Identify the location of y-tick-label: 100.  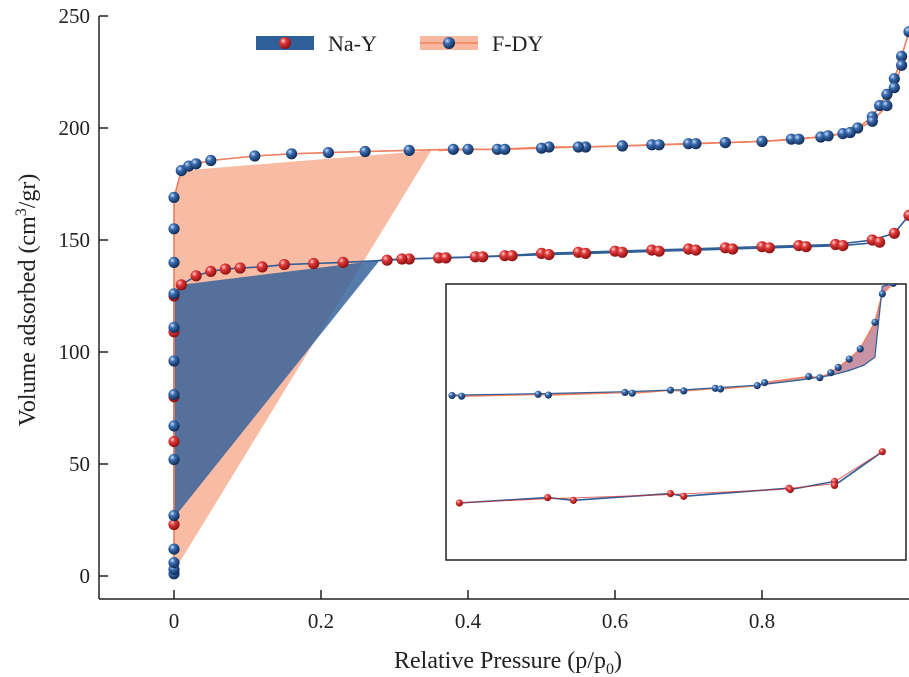
(75, 352).